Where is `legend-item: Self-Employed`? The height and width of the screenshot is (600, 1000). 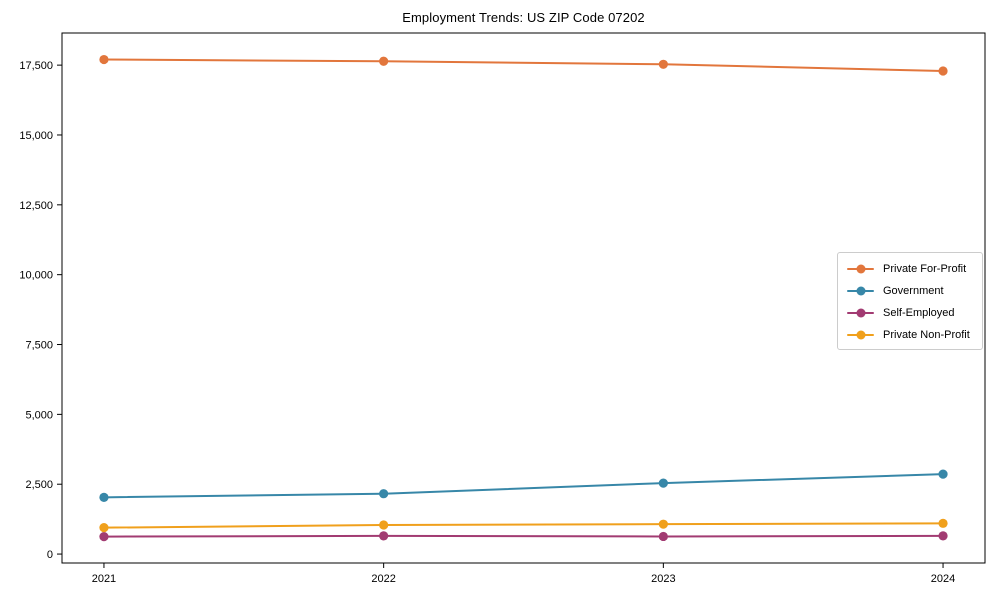 legend-item: Self-Employed is located at coordinates (910, 312).